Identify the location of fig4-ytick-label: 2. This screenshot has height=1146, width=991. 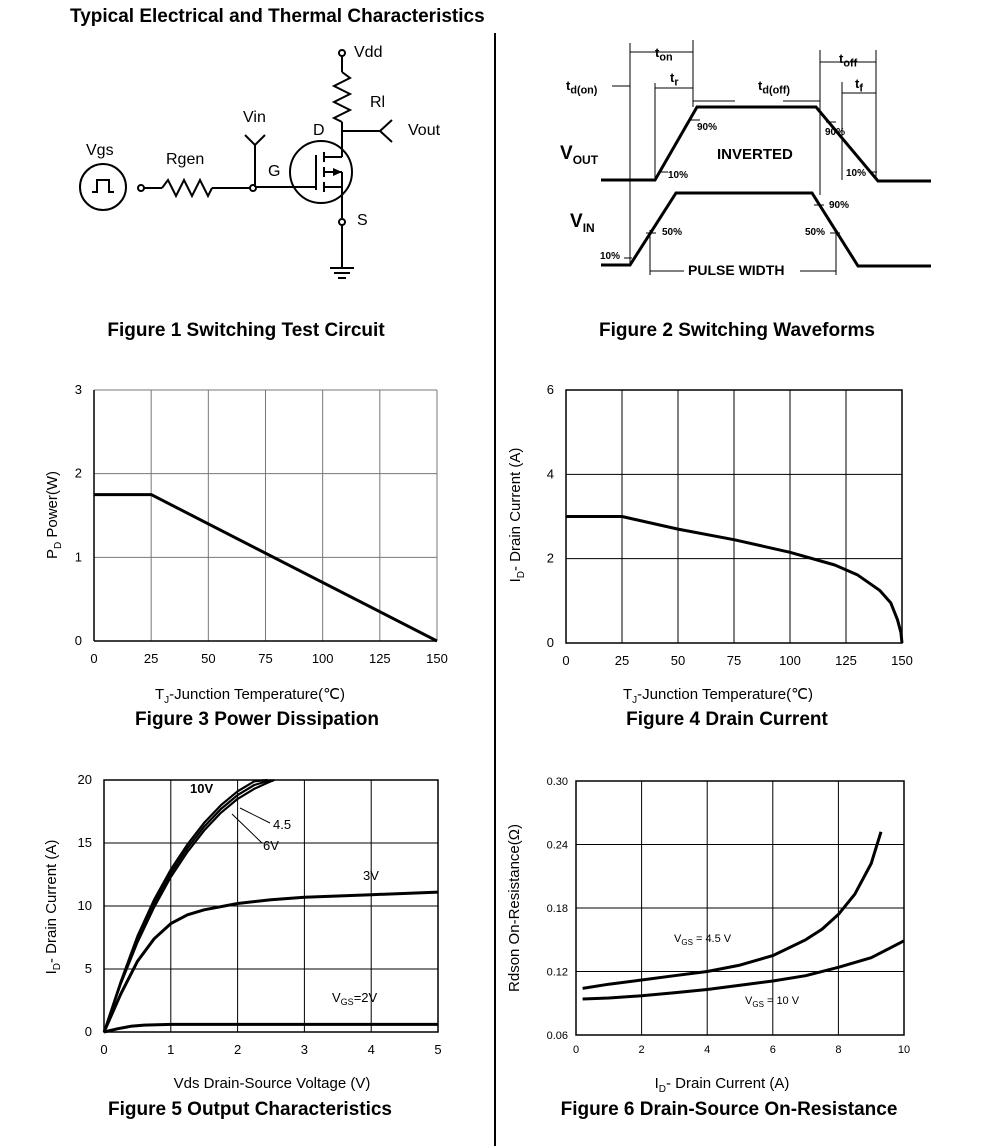
(550, 558).